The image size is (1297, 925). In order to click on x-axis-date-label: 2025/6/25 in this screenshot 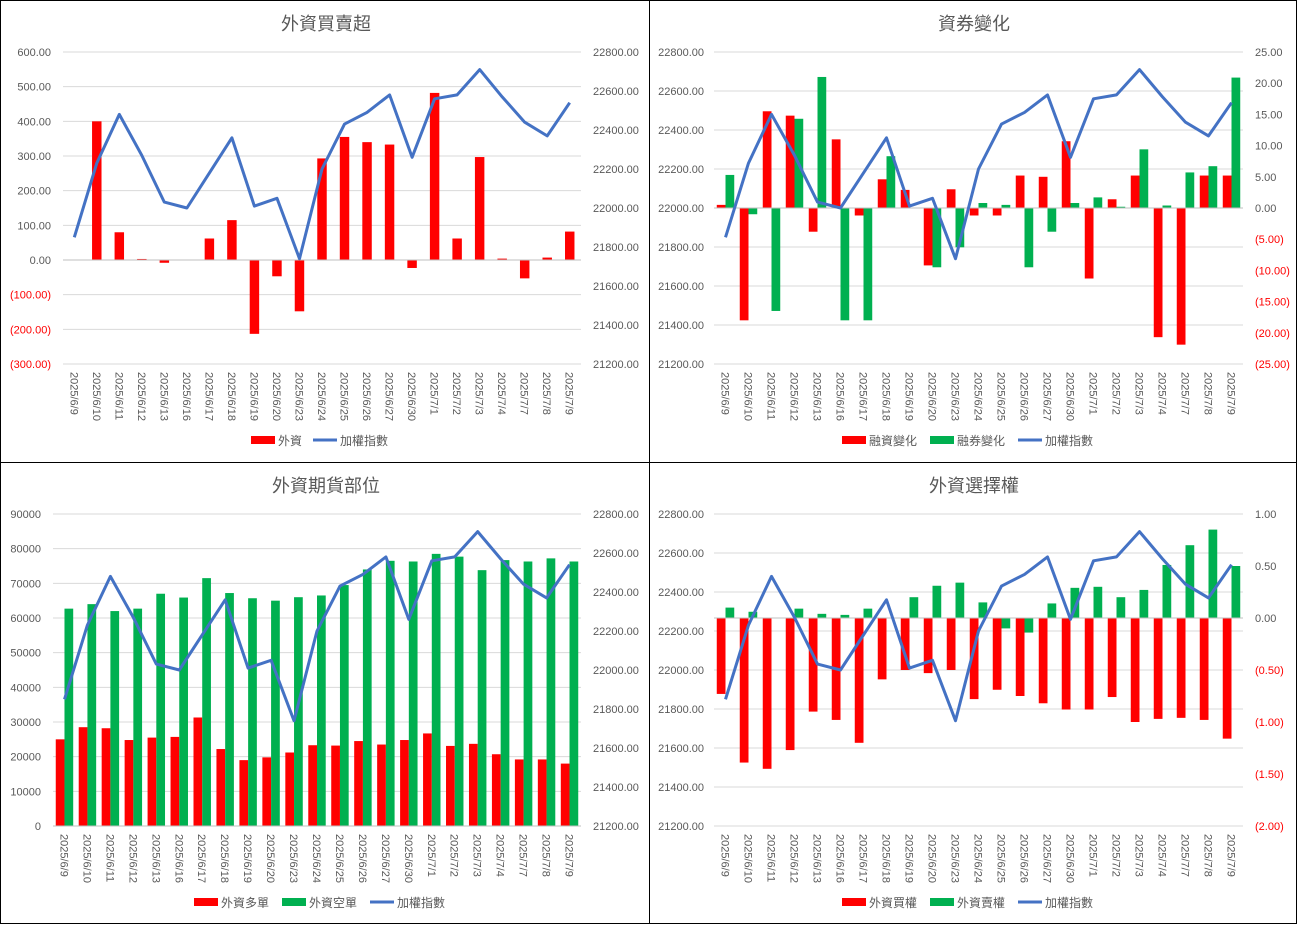, I will do `click(1001, 858)`.